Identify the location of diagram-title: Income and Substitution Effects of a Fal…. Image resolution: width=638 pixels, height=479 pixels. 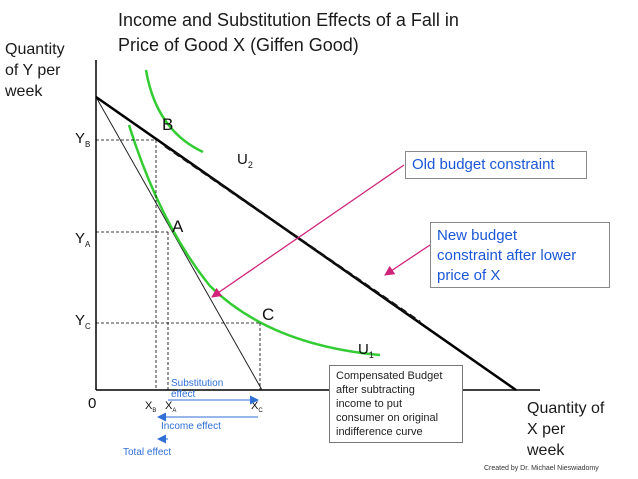
(338, 33).